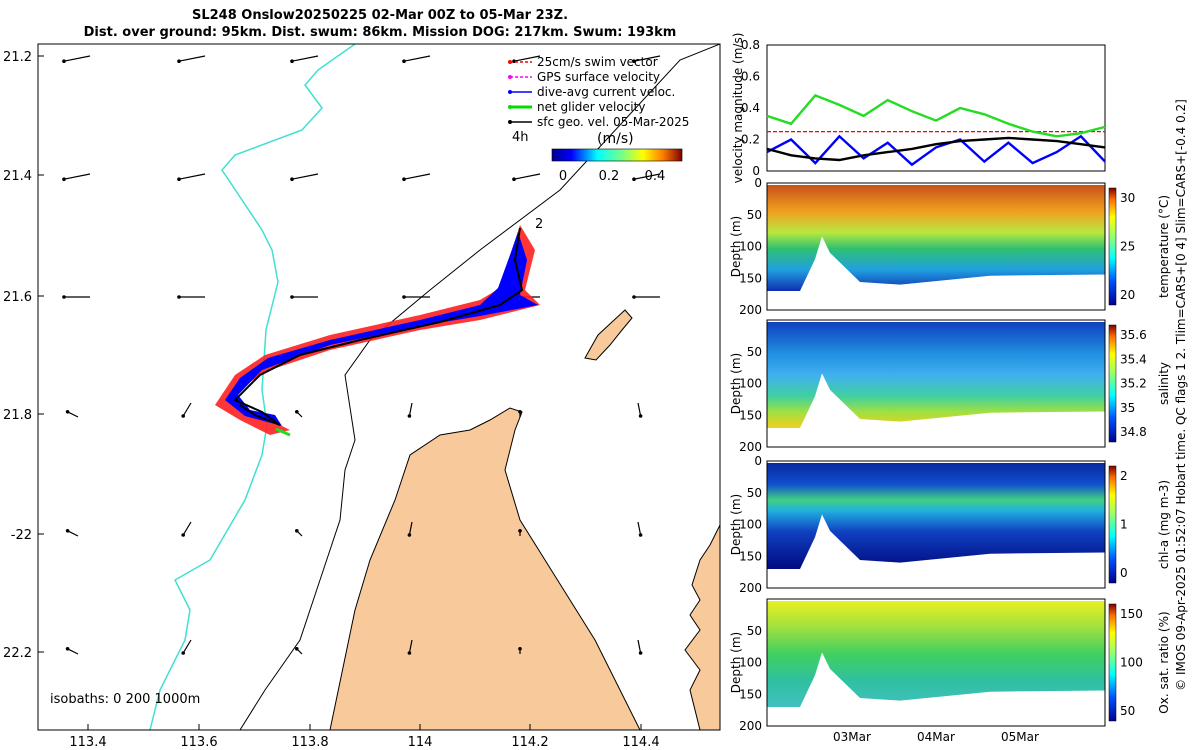 The width and height of the screenshot is (1200, 750). Describe the element at coordinates (539, 224) in the screenshot. I see `track-label: 2` at that location.